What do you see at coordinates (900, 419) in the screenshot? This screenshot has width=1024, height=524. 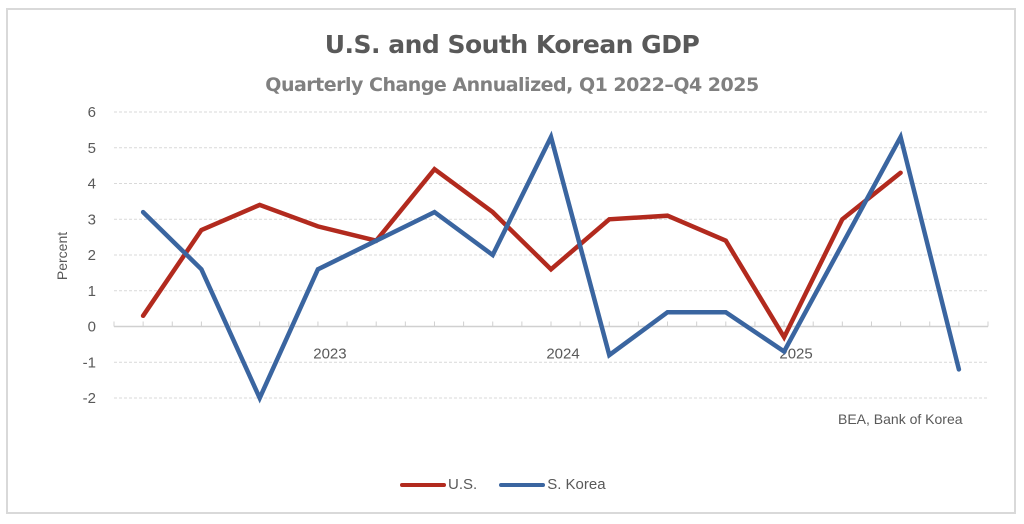 I see `source-note: BEA, Bank of Korea` at bounding box center [900, 419].